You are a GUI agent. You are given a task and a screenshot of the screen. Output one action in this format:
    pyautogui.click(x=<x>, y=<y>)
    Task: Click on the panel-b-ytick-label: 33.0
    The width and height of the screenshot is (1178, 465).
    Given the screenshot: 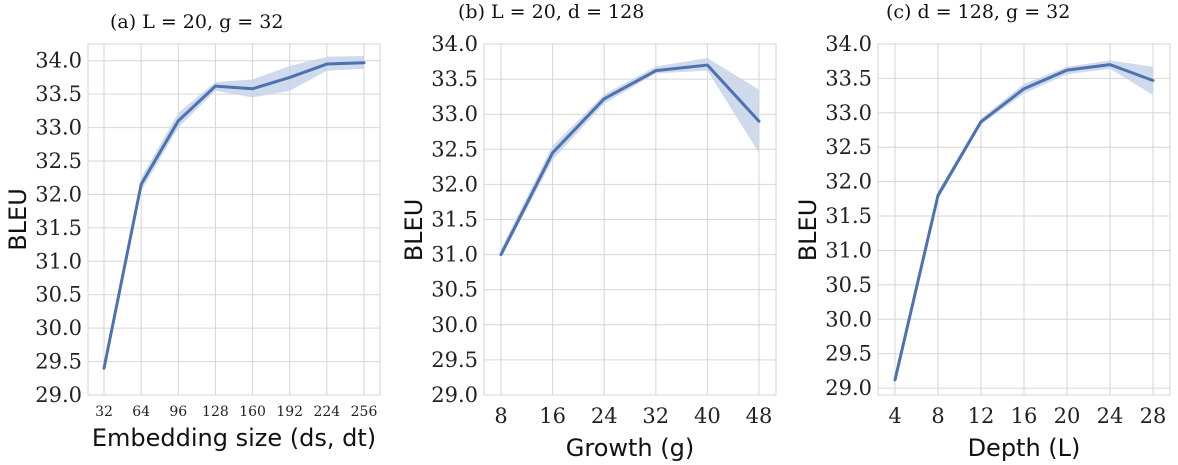 What is the action you would take?
    pyautogui.click(x=454, y=114)
    